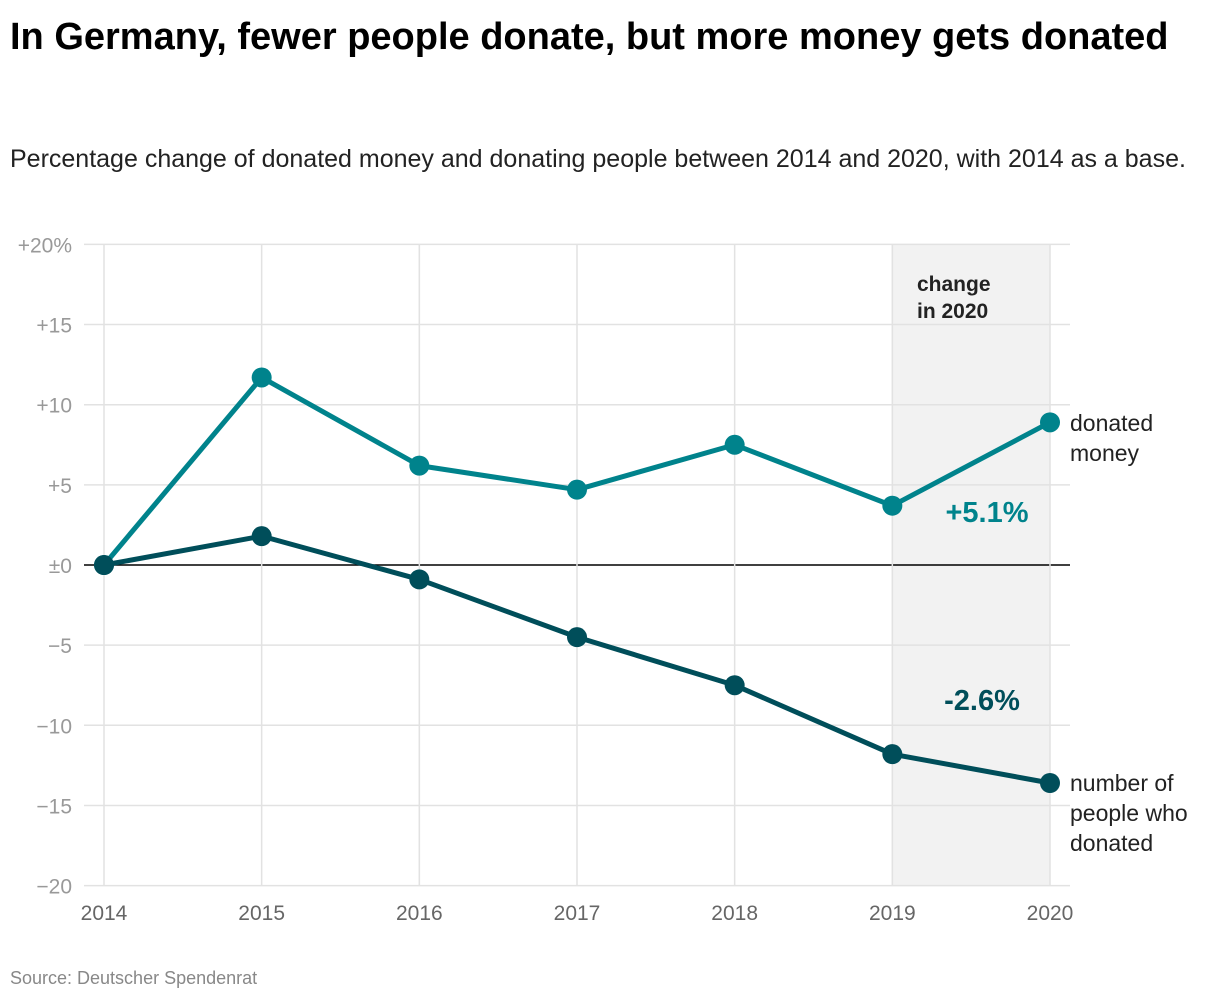  Describe the element at coordinates (45, 245) in the screenshot. I see `y-tick-label: +20%` at that location.